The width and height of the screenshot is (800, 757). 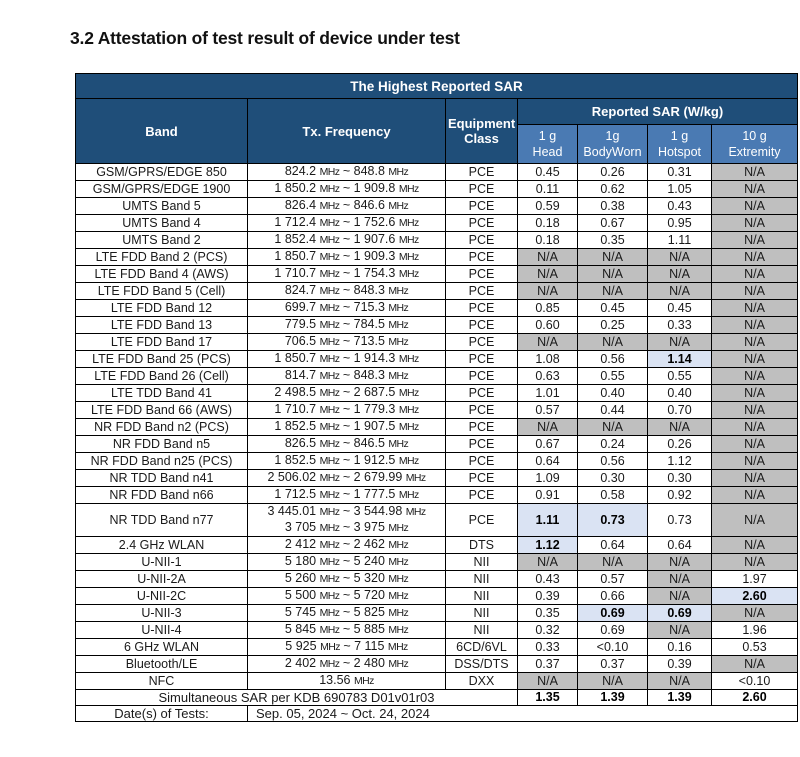 What do you see at coordinates (346, 409) in the screenshot?
I see `frequency-line: 1 710.7 MHz ~ 1 779.3 MHz` at bounding box center [346, 409].